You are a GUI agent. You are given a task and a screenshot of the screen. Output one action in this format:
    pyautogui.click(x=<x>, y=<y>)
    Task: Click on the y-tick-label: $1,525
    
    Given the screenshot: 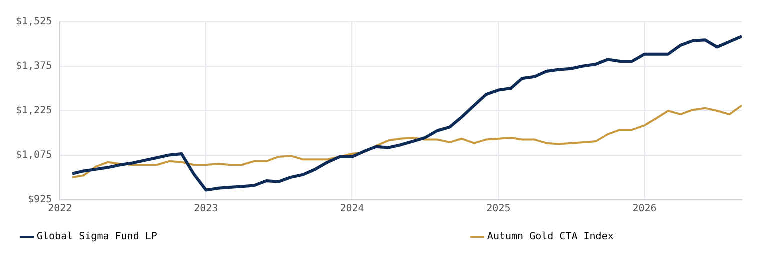 What is the action you would take?
    pyautogui.click(x=34, y=22)
    